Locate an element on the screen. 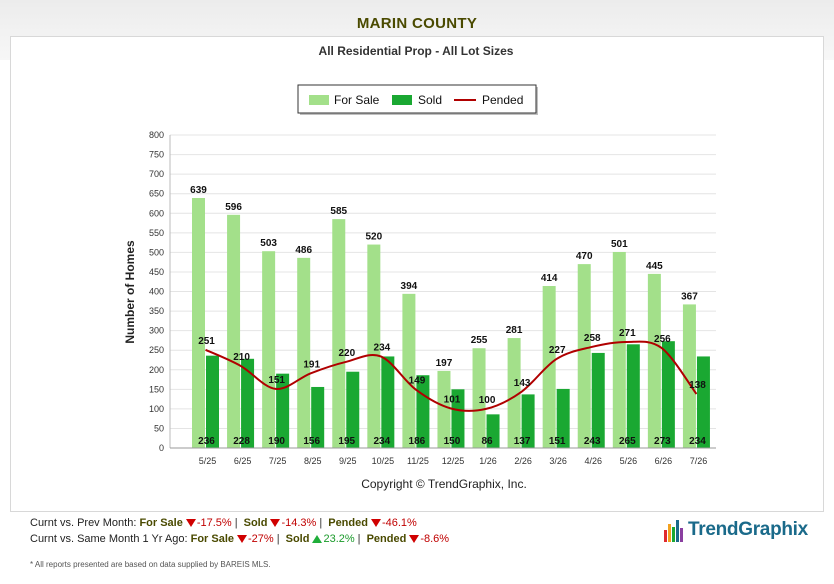 This screenshot has height=584, width=834. legend-swatch-for-sale is located at coordinates (319, 100).